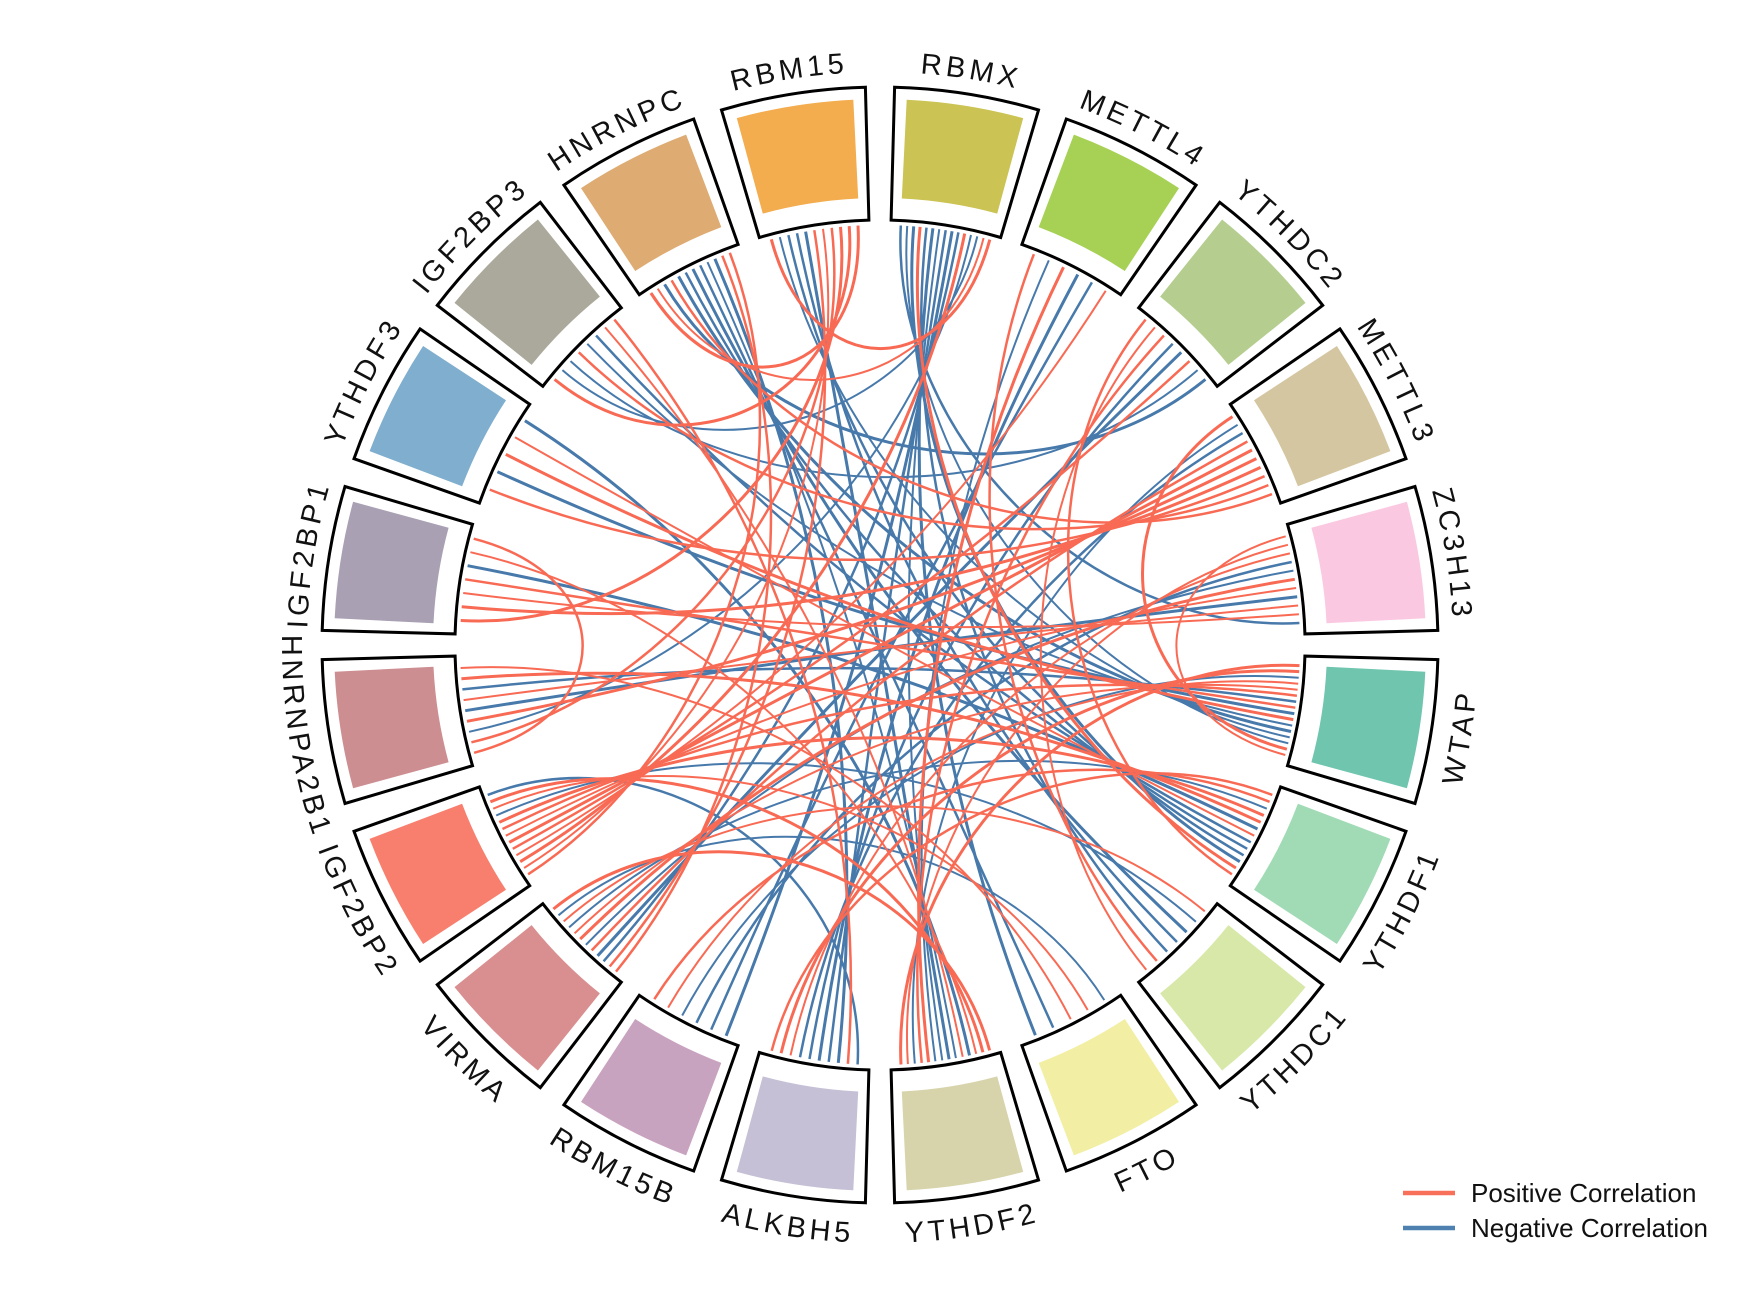  Describe the element at coordinates (772, 950) in the screenshot. I see `chord-positive-VIRMA-YTHDF2` at that location.